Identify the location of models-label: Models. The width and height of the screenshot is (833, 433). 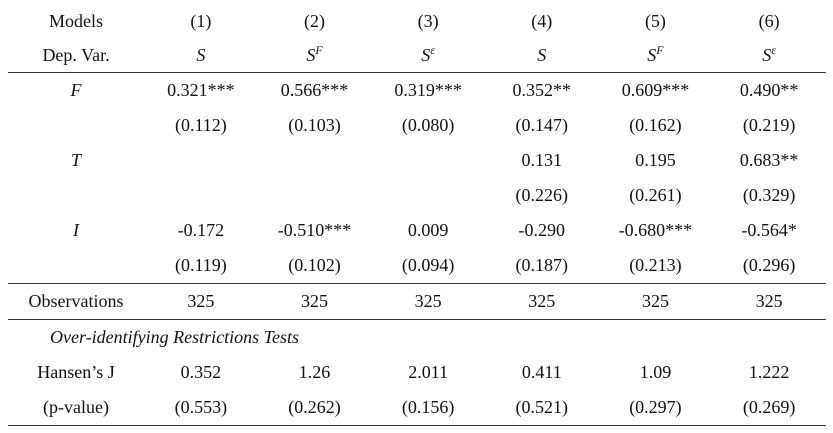
(76, 20).